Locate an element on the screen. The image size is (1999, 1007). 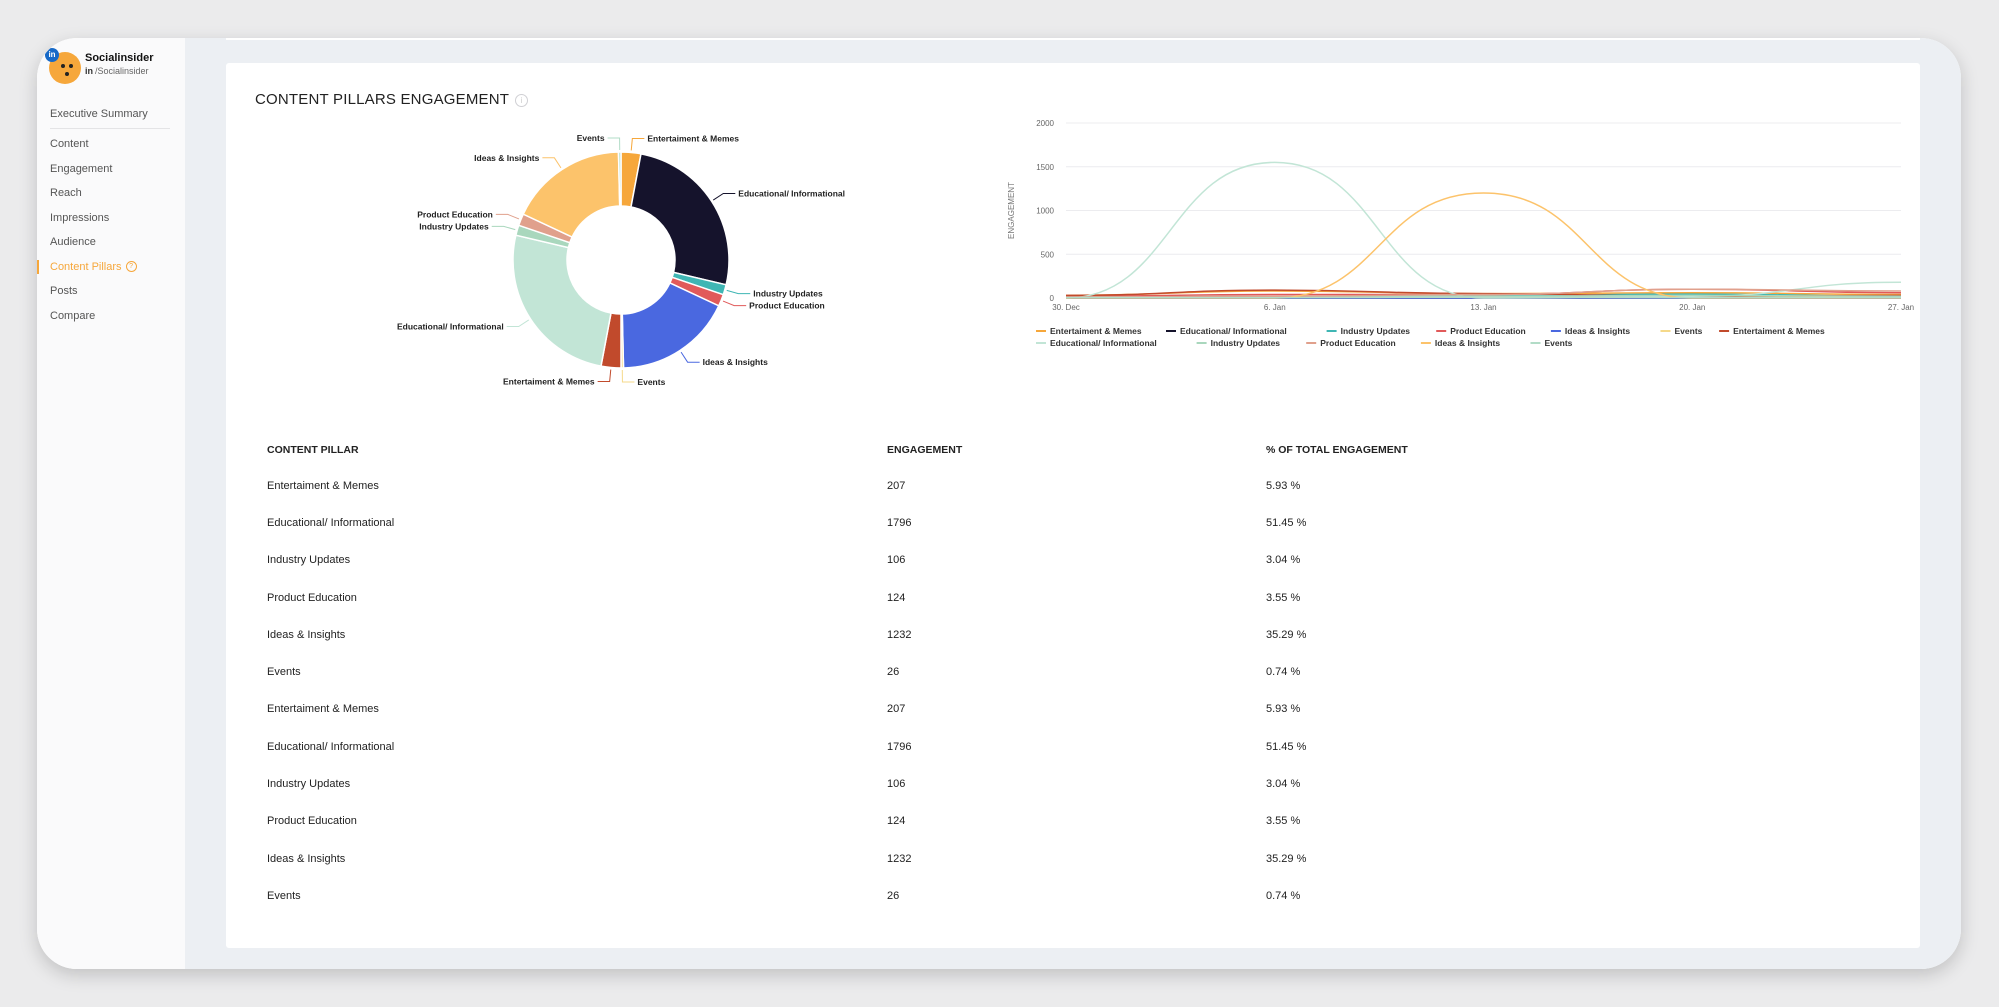
sidebar-item-content-pillars: Content Pillars? is located at coordinates (103, 267).